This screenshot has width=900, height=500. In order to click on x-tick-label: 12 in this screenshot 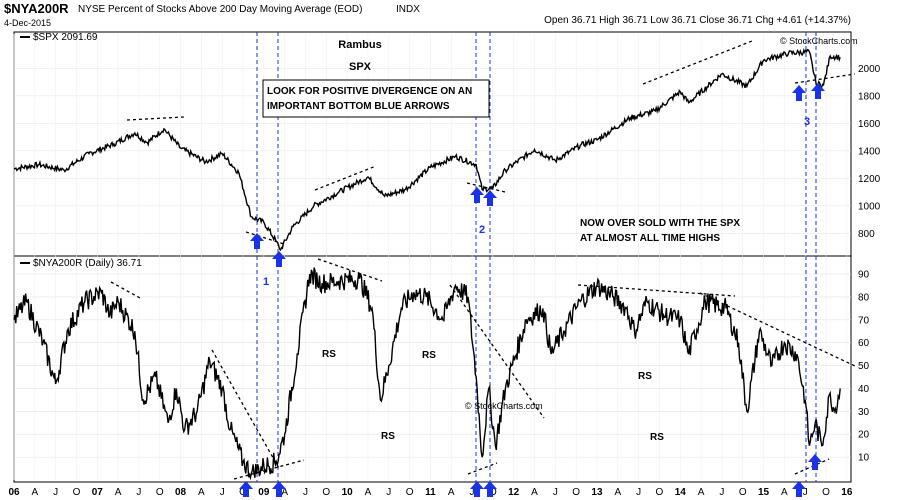, I will do `click(514, 492)`.